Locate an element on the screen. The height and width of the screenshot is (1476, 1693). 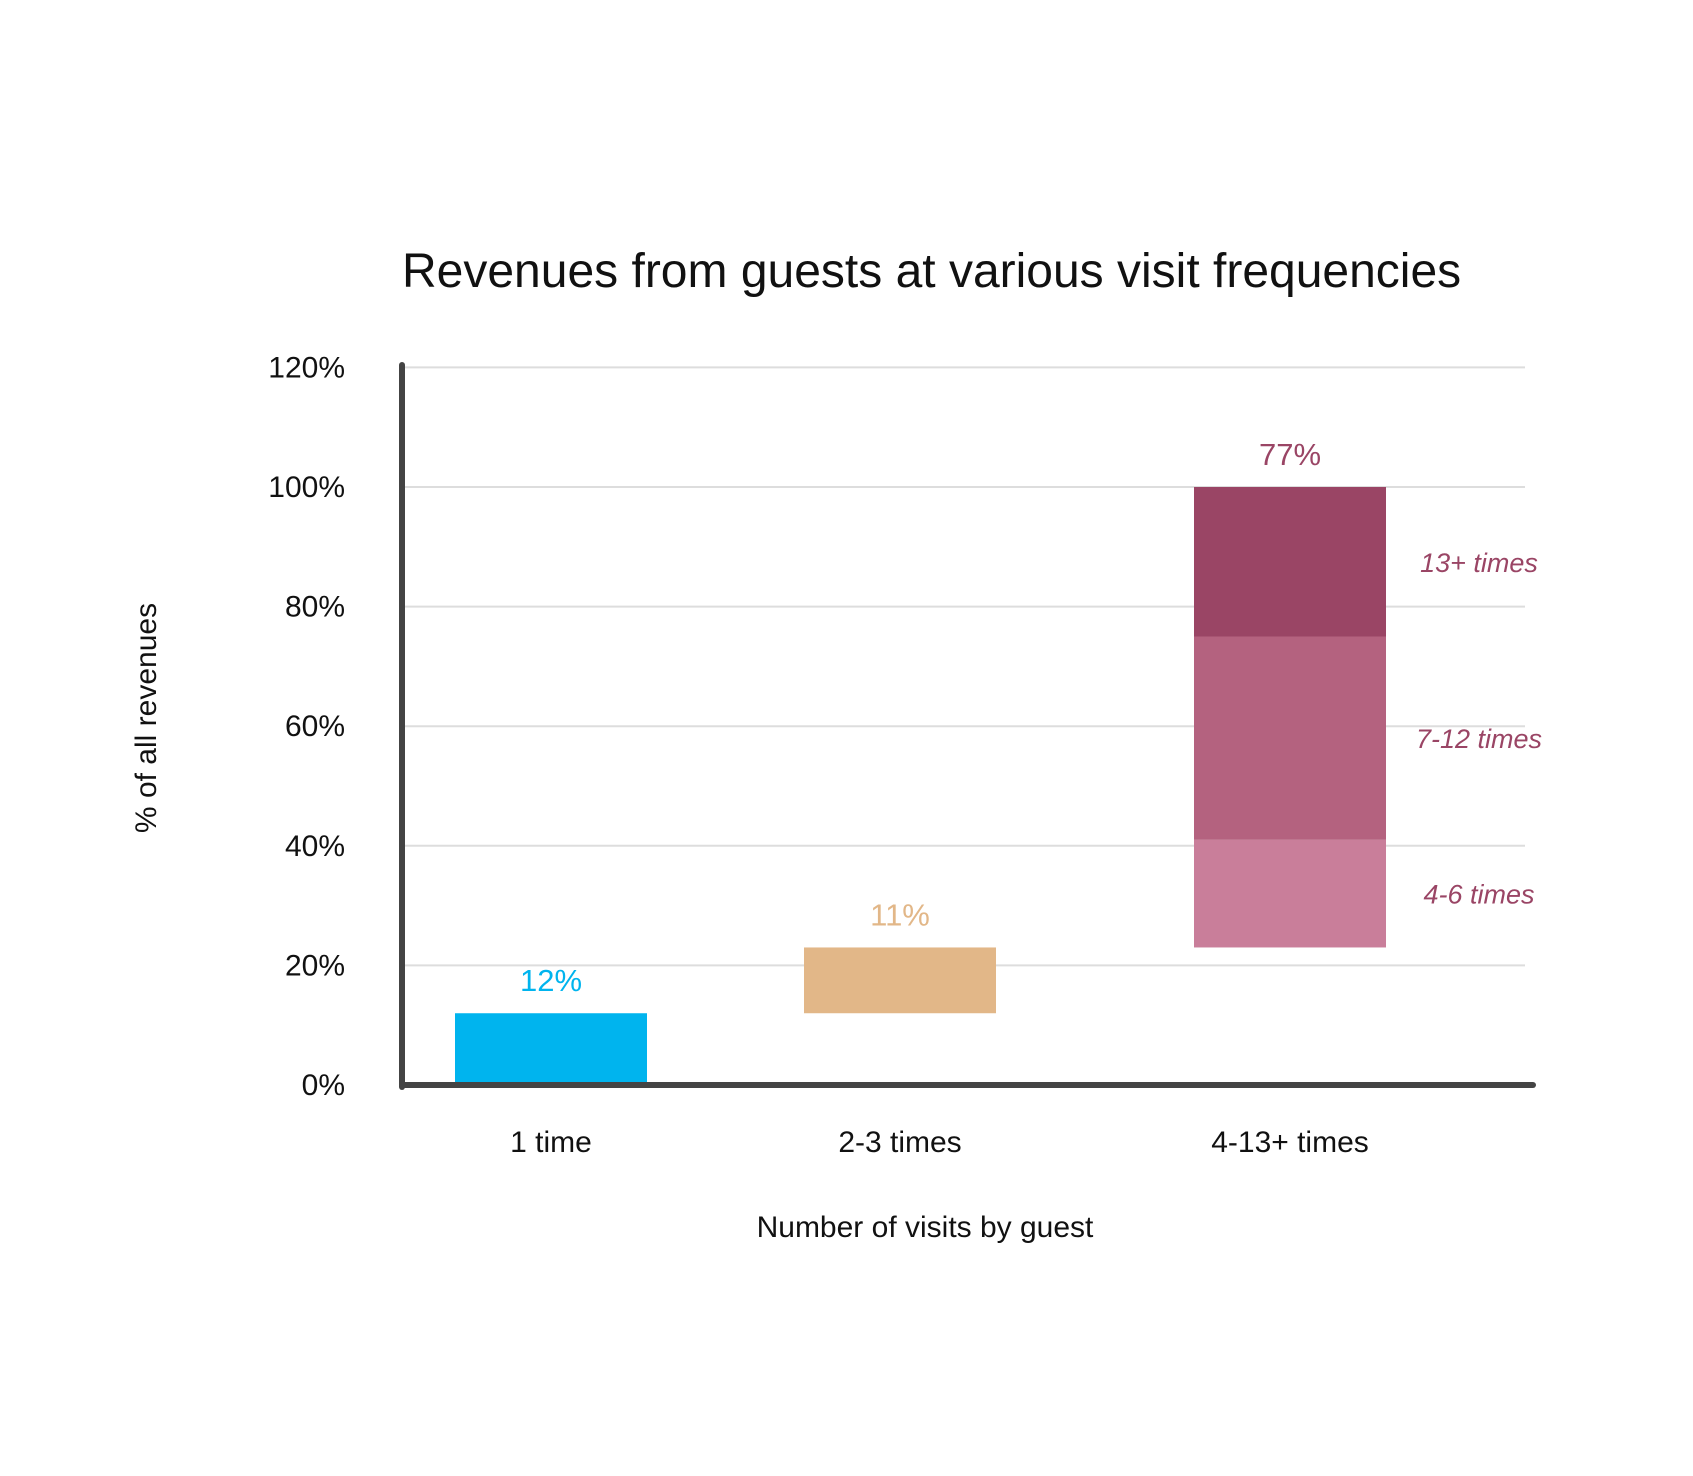
x-tick-label: 2-3 times is located at coordinates (899, 1142).